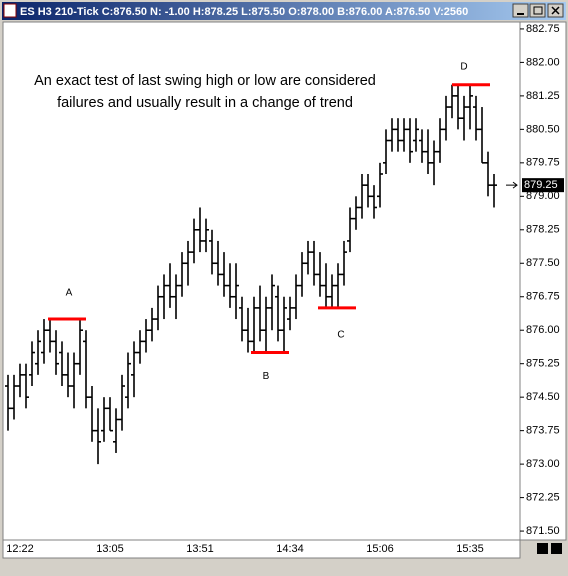 This screenshot has width=568, height=576. What do you see at coordinates (290, 549) in the screenshot?
I see `x-tick-label: 14:34` at bounding box center [290, 549].